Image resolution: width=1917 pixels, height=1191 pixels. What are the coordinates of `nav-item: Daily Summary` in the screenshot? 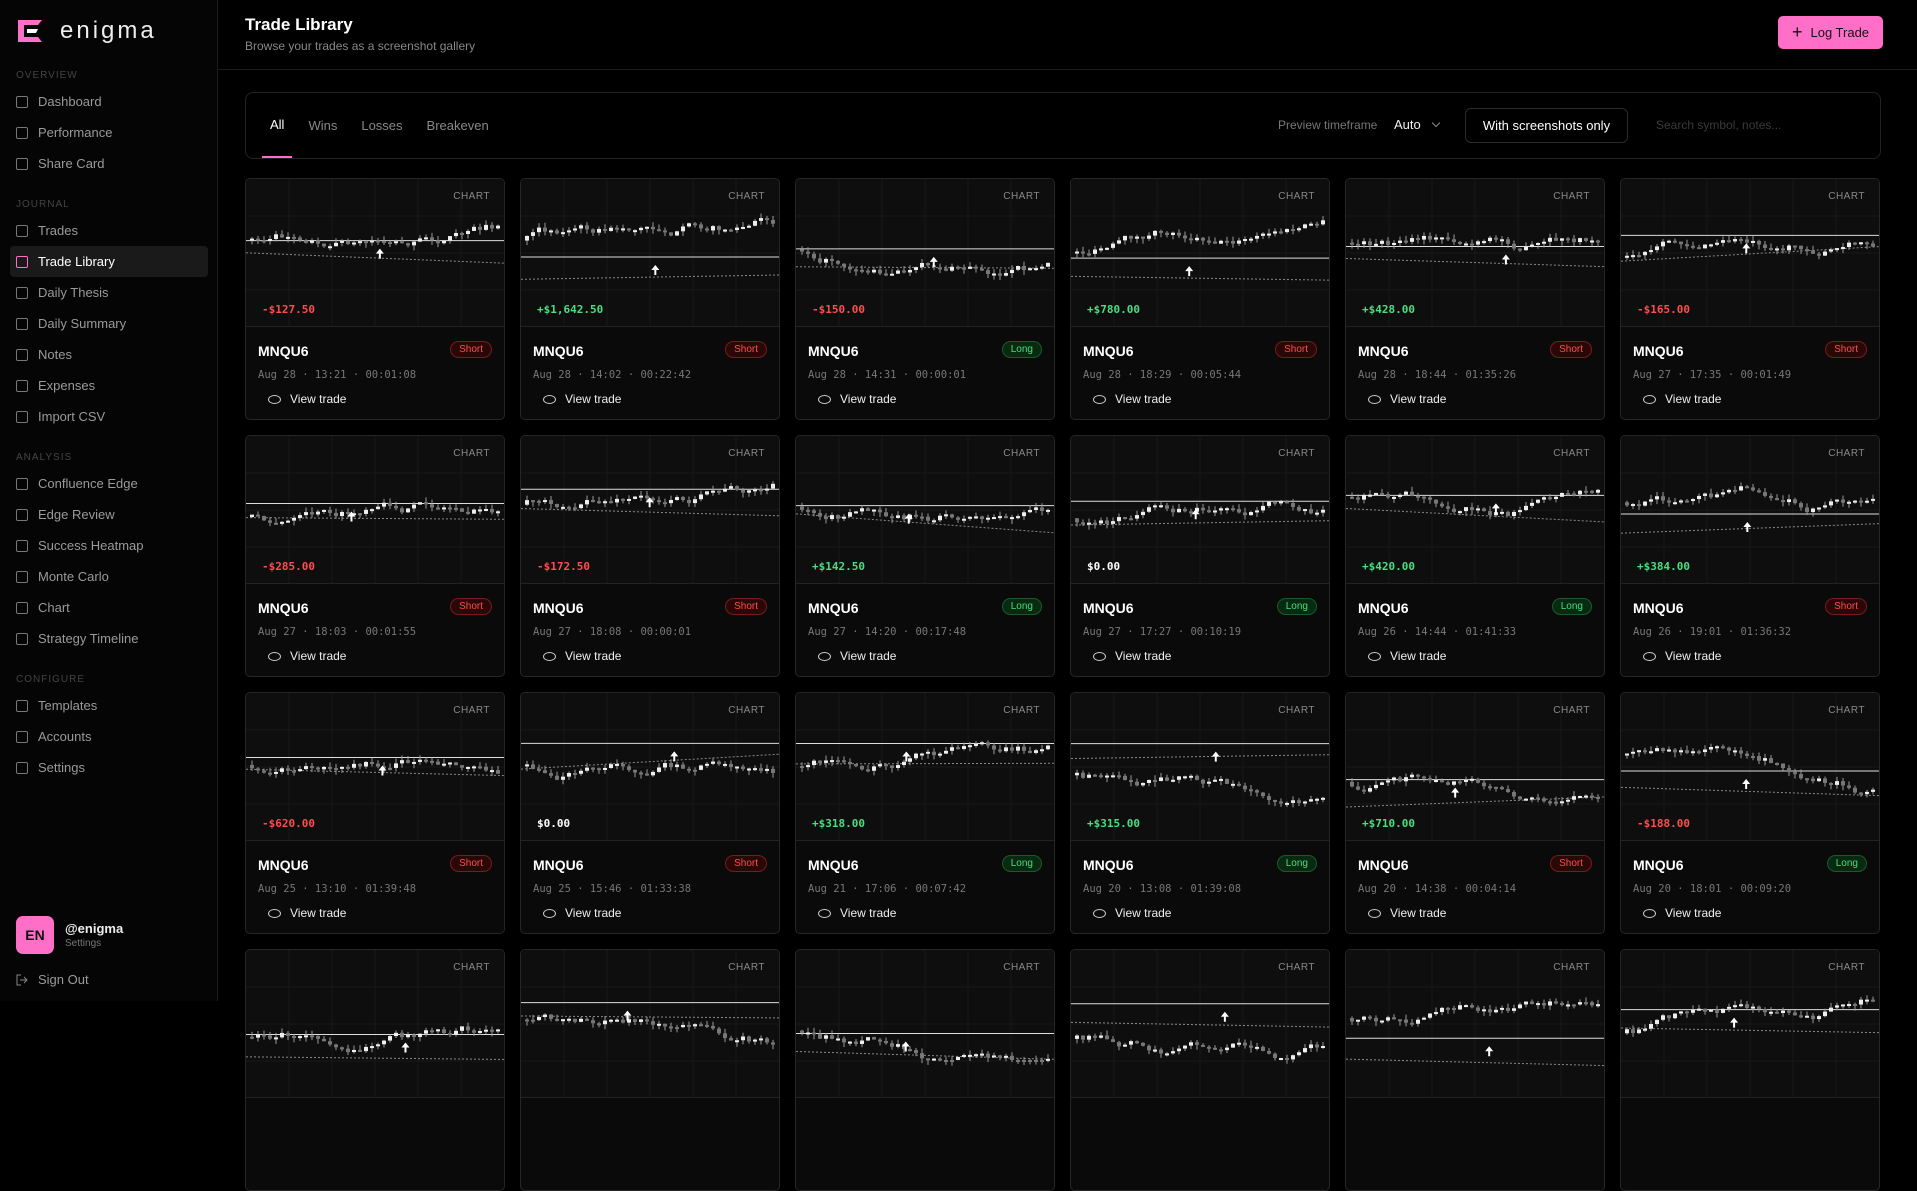 It's located at (109, 323).